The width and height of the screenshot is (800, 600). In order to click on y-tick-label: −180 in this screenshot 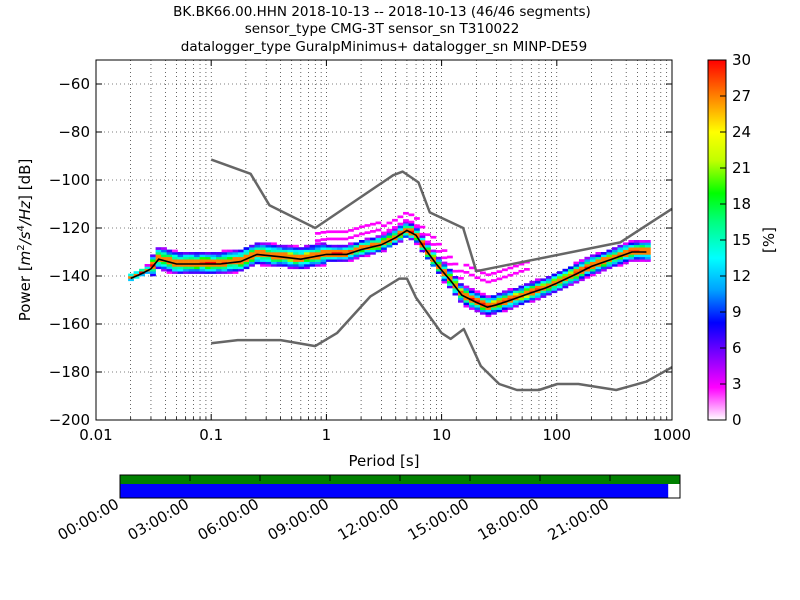, I will do `click(69, 372)`.